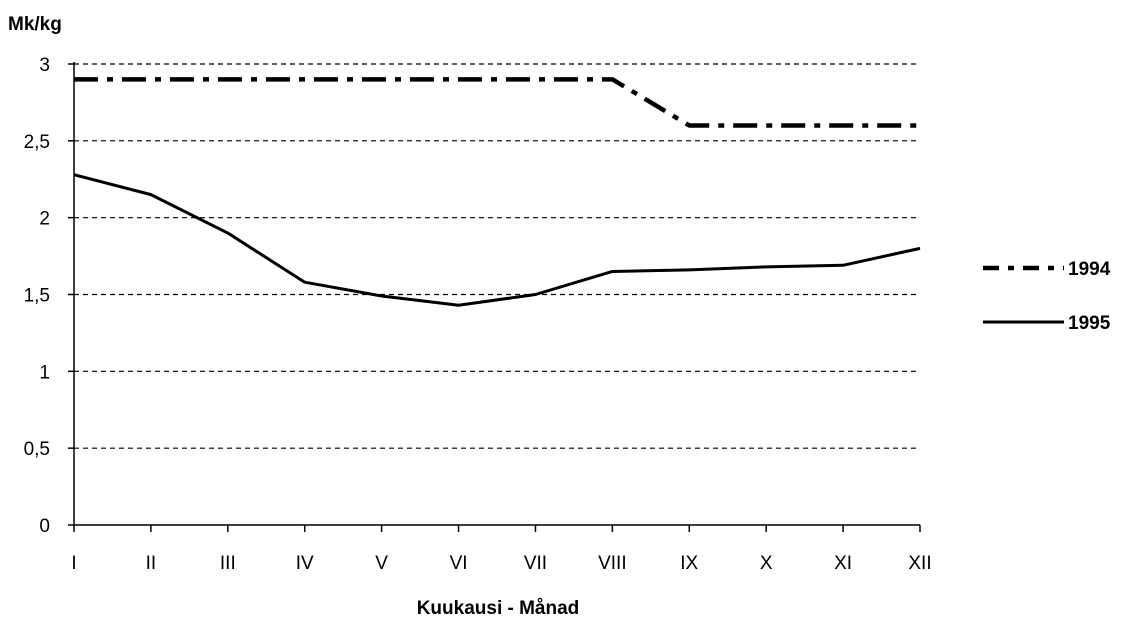  Describe the element at coordinates (1089, 269) in the screenshot. I see `legend-label-1994: 1994` at that location.